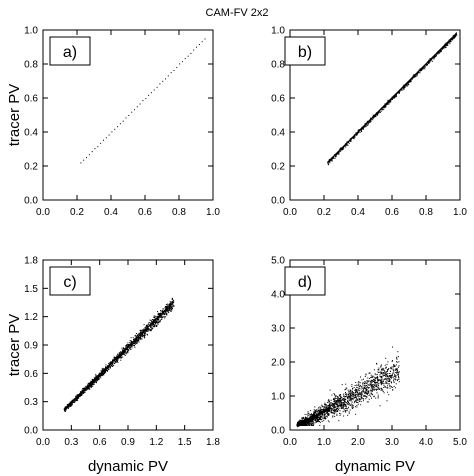 The width and height of the screenshot is (474, 476). Describe the element at coordinates (31, 431) in the screenshot. I see `y-tick-label: 0.0` at that location.